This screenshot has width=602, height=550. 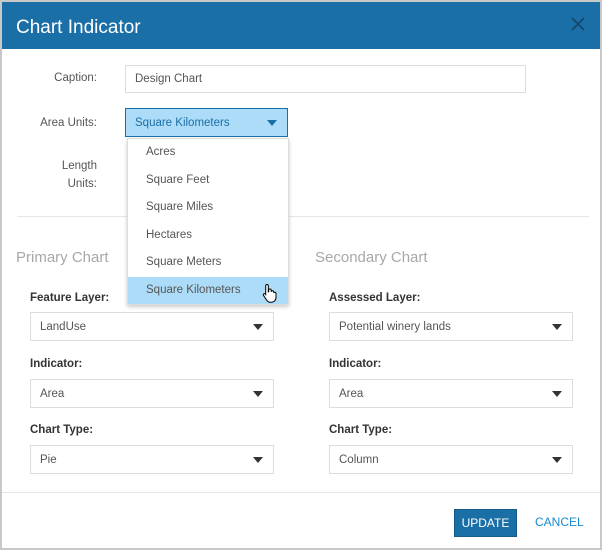 What do you see at coordinates (62, 257) in the screenshot?
I see `primary-chart-heading: Primary Chart` at bounding box center [62, 257].